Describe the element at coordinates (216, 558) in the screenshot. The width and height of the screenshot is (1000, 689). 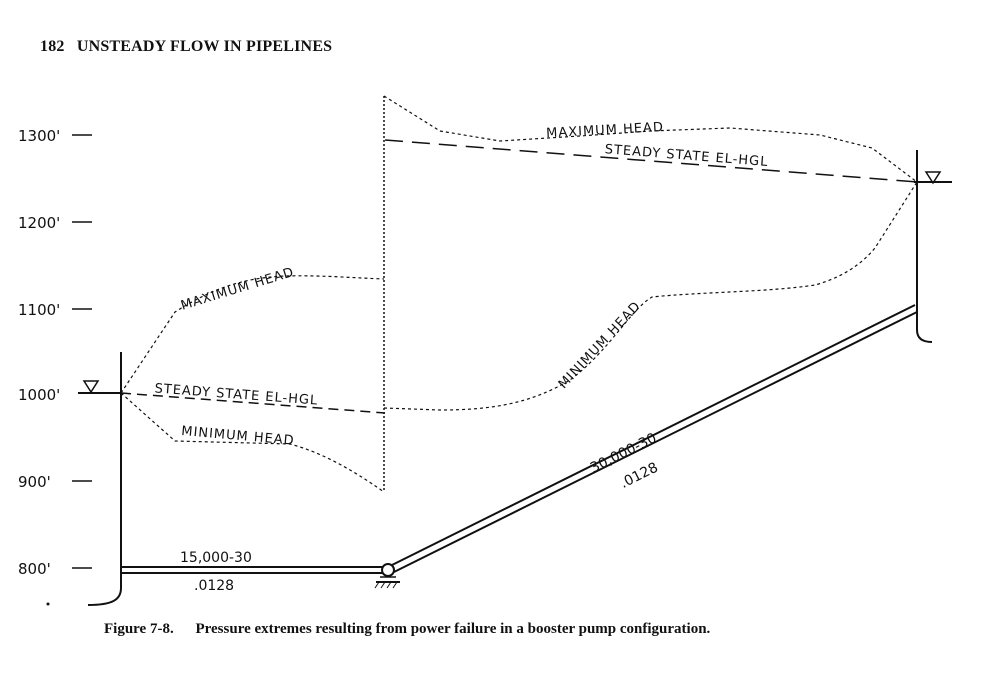
I see `lower-pipe-spec: 15,000-30` at that location.